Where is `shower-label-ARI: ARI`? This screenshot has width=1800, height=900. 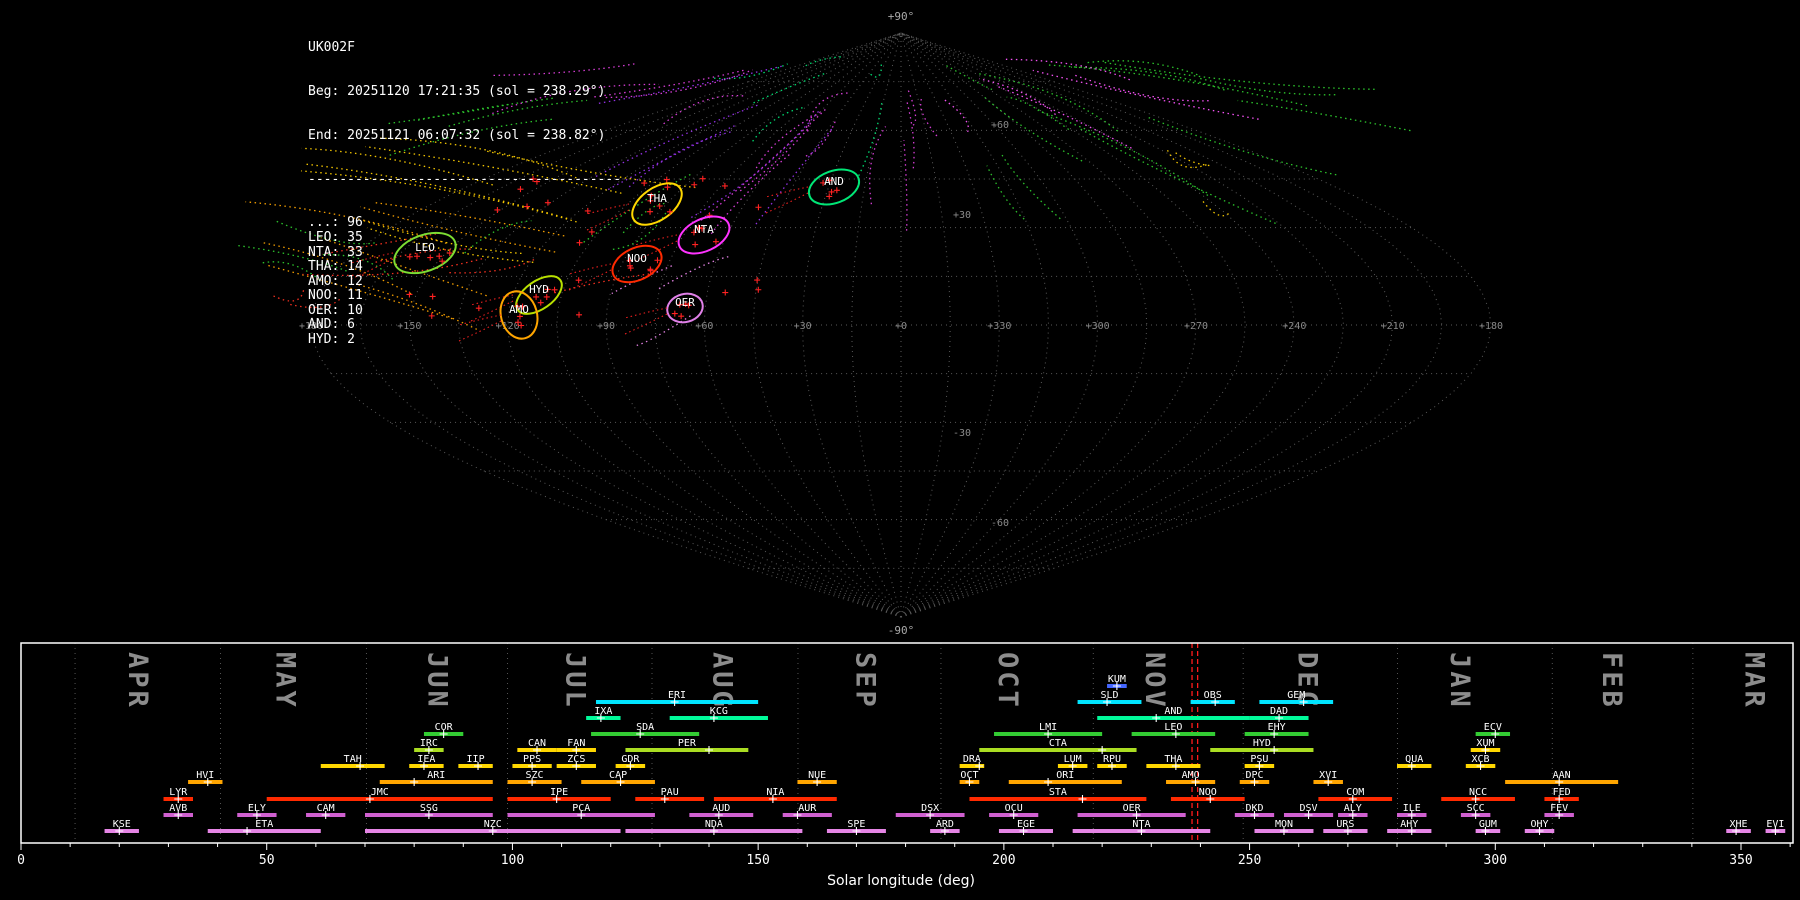
shower-label-ARI: ARI is located at coordinates (436, 775).